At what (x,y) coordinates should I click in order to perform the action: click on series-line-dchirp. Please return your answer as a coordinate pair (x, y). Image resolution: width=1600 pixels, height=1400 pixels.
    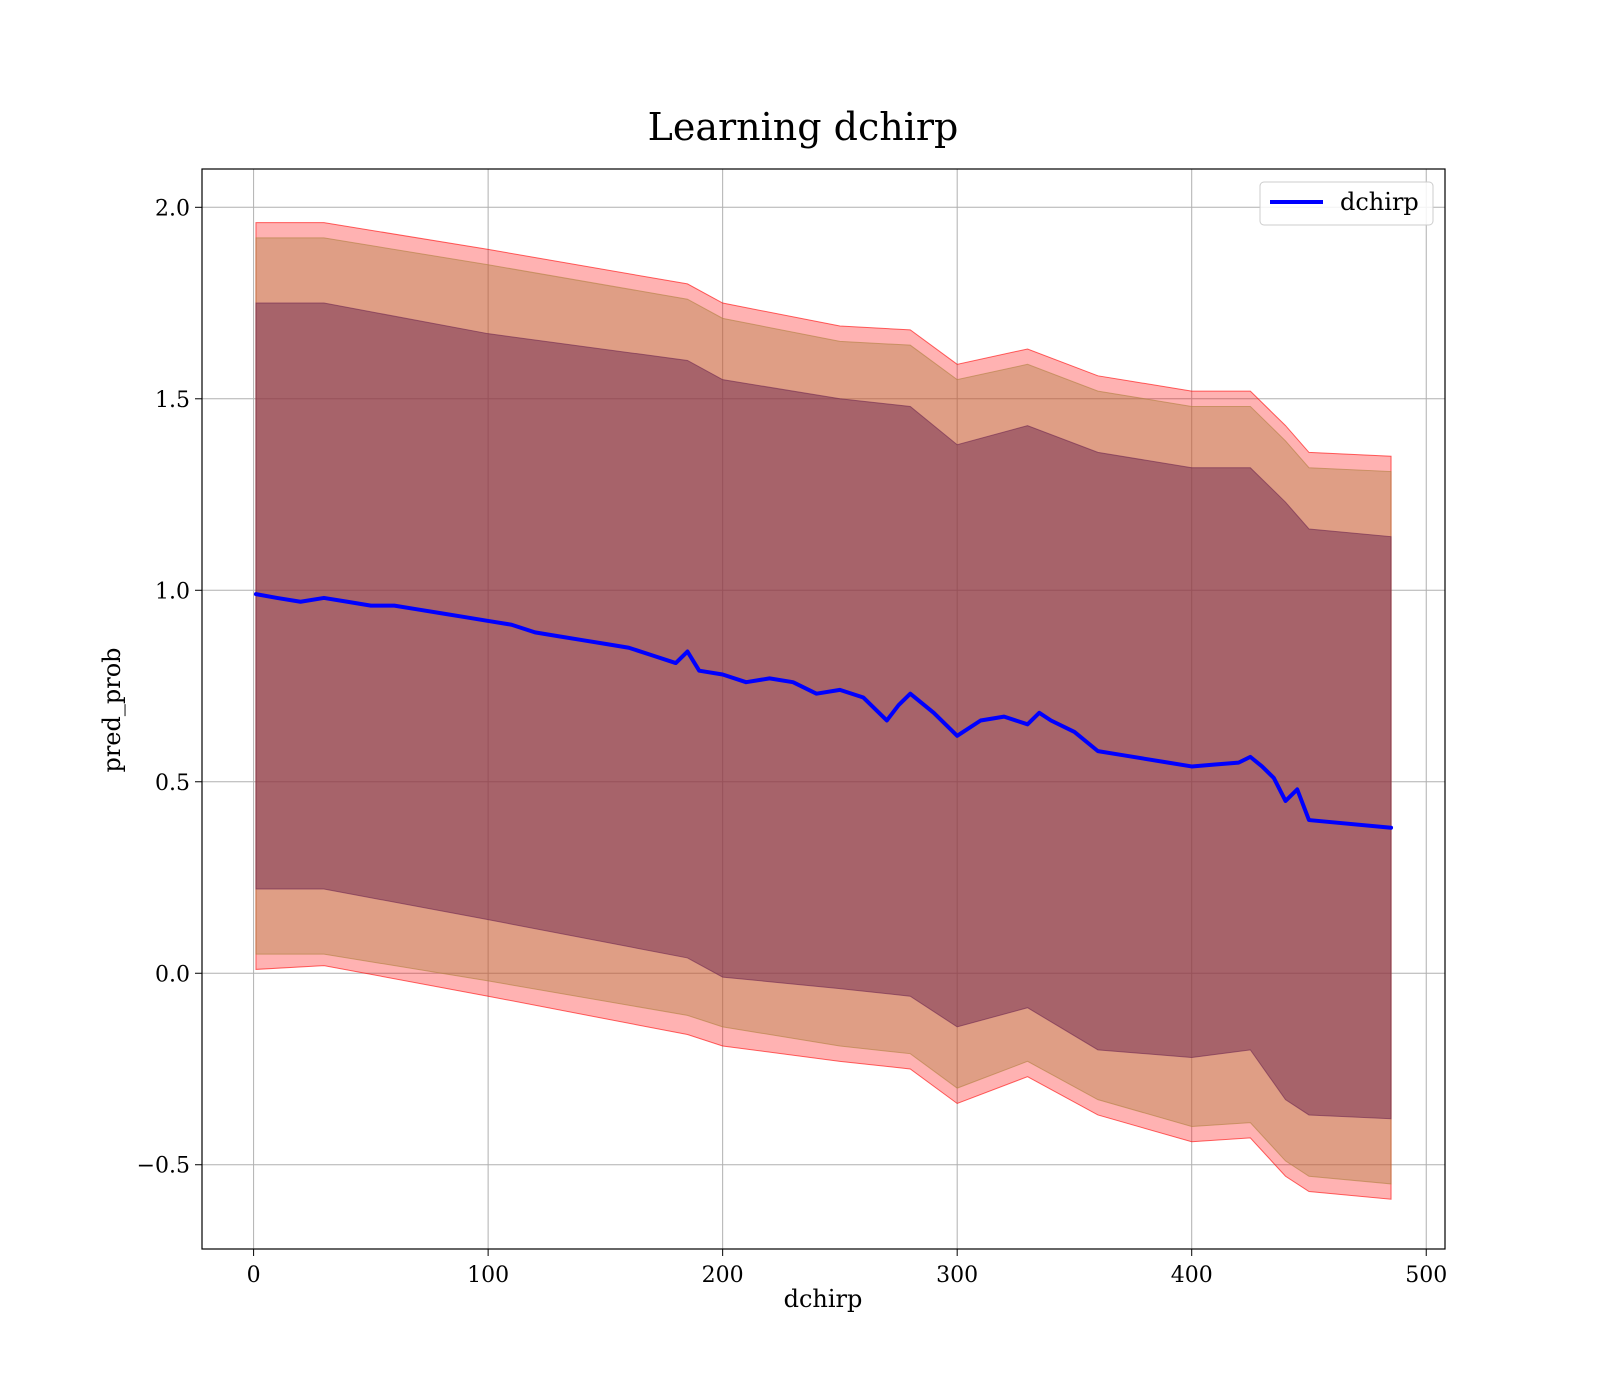
    Looking at the image, I should click on (823, 711).